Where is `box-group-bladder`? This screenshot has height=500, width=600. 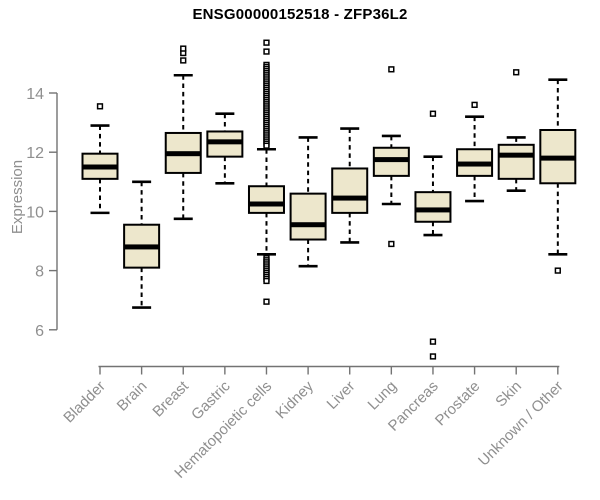
box-group-bladder is located at coordinates (100, 159).